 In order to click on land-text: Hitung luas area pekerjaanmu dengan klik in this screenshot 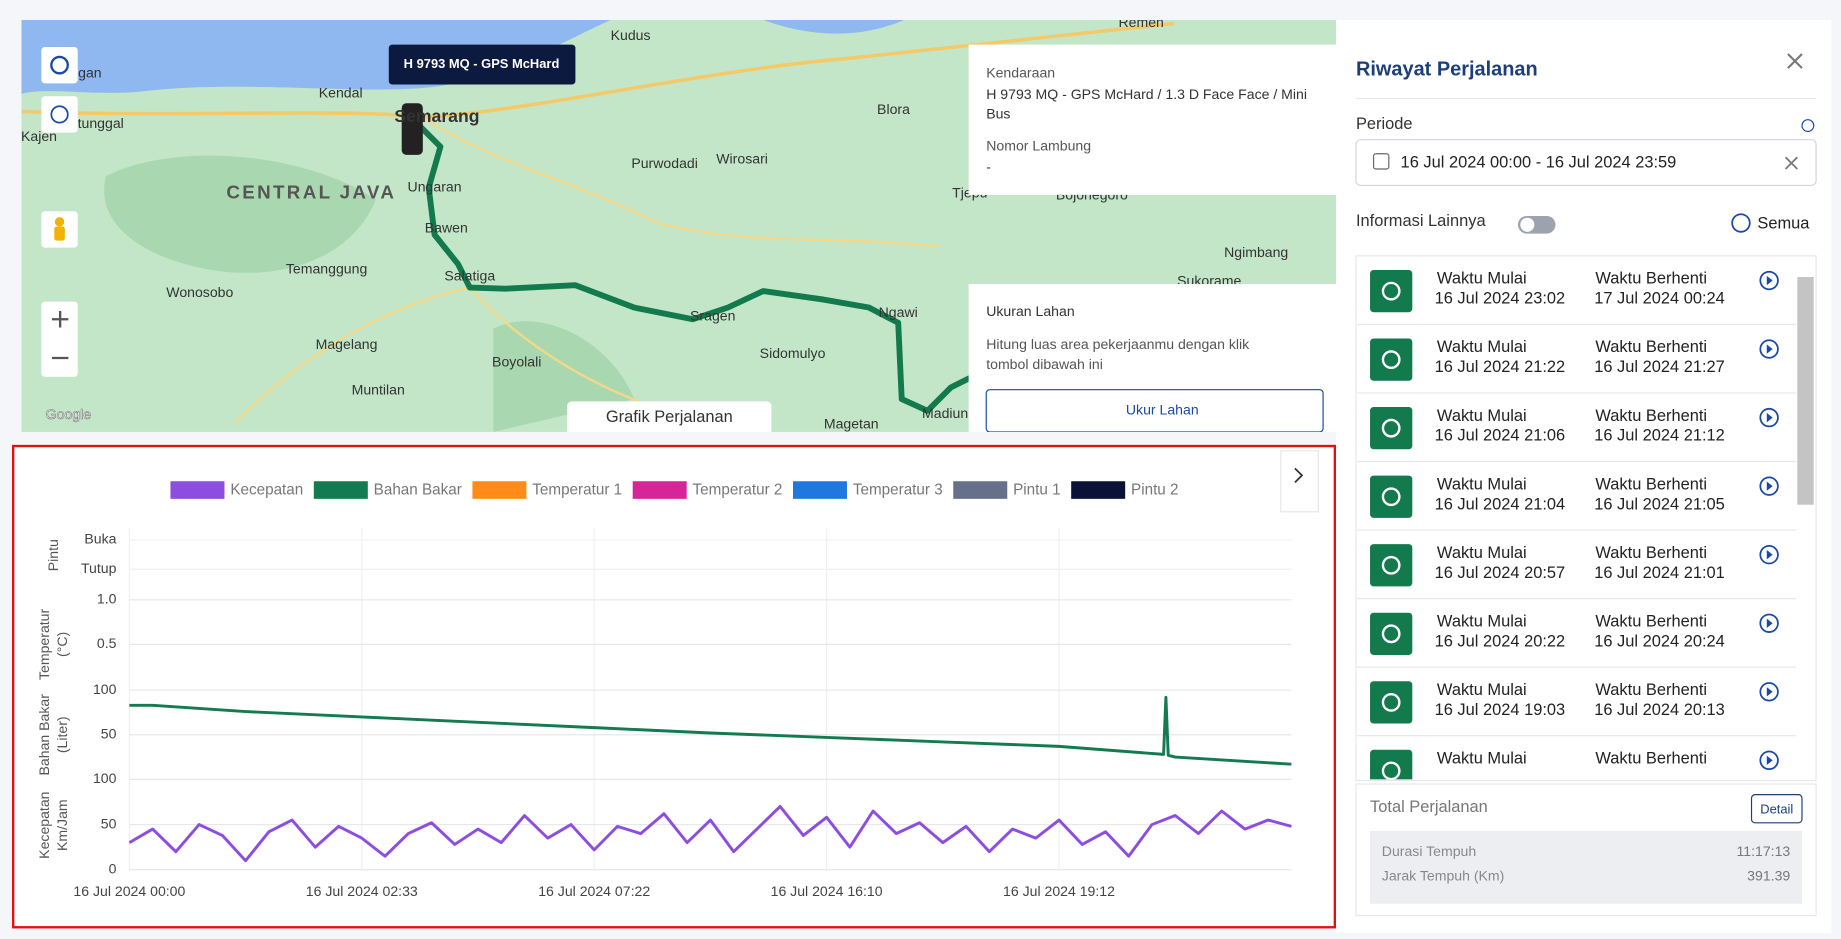, I will do `click(1118, 344)`.